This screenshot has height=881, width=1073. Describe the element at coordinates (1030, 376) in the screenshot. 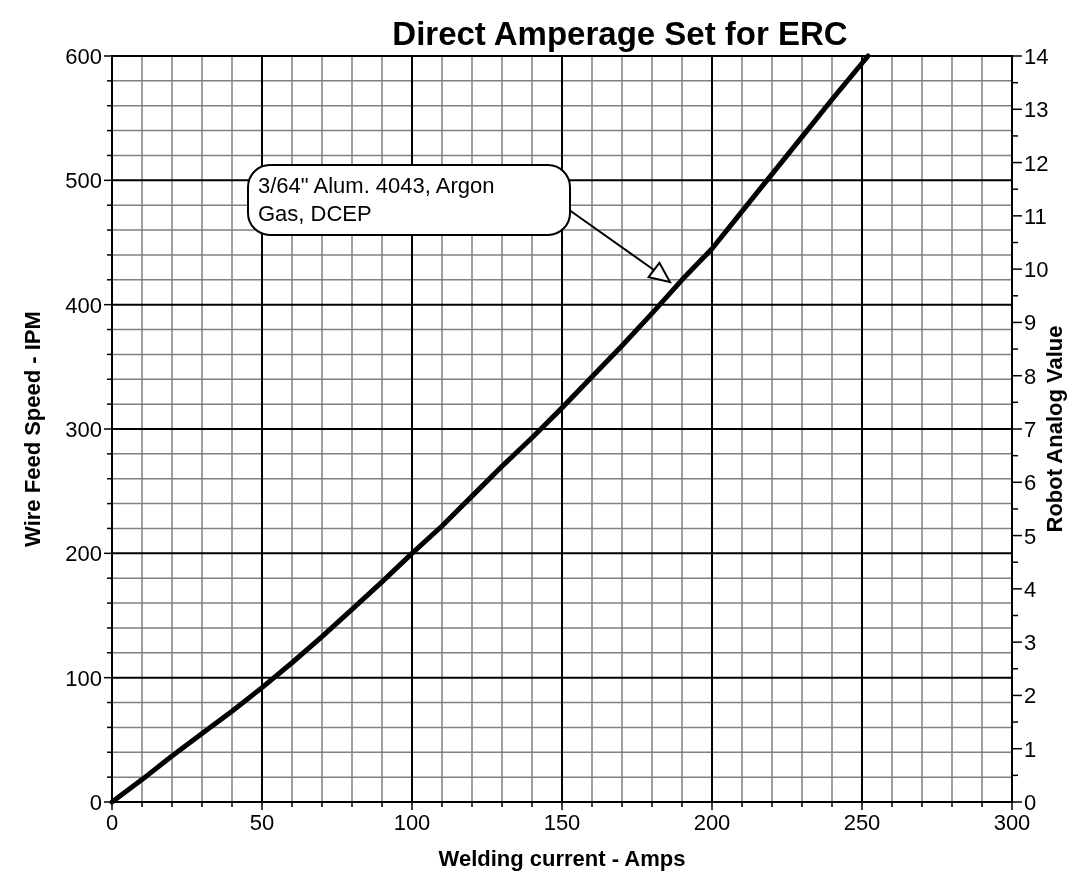

I see `y2-tick-label: 8` at that location.